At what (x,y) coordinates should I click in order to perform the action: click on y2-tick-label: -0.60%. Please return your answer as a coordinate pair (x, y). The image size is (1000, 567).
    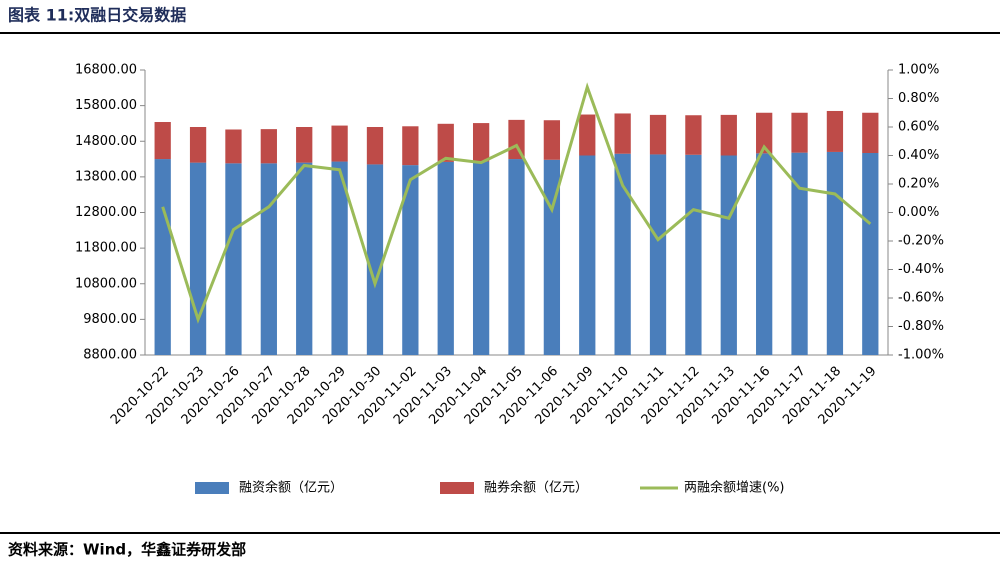
    Looking at the image, I should click on (921, 298).